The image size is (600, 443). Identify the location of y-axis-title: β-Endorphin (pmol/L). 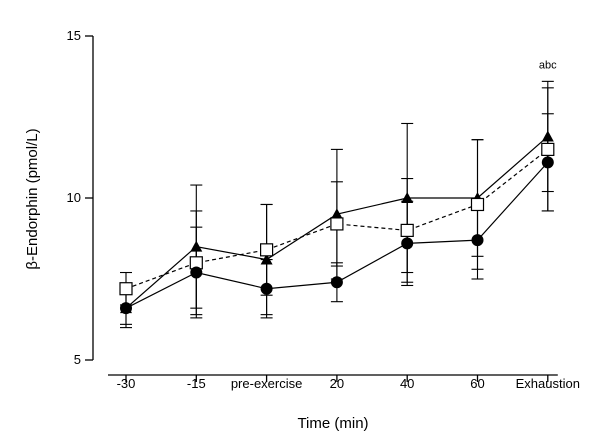
(32, 198).